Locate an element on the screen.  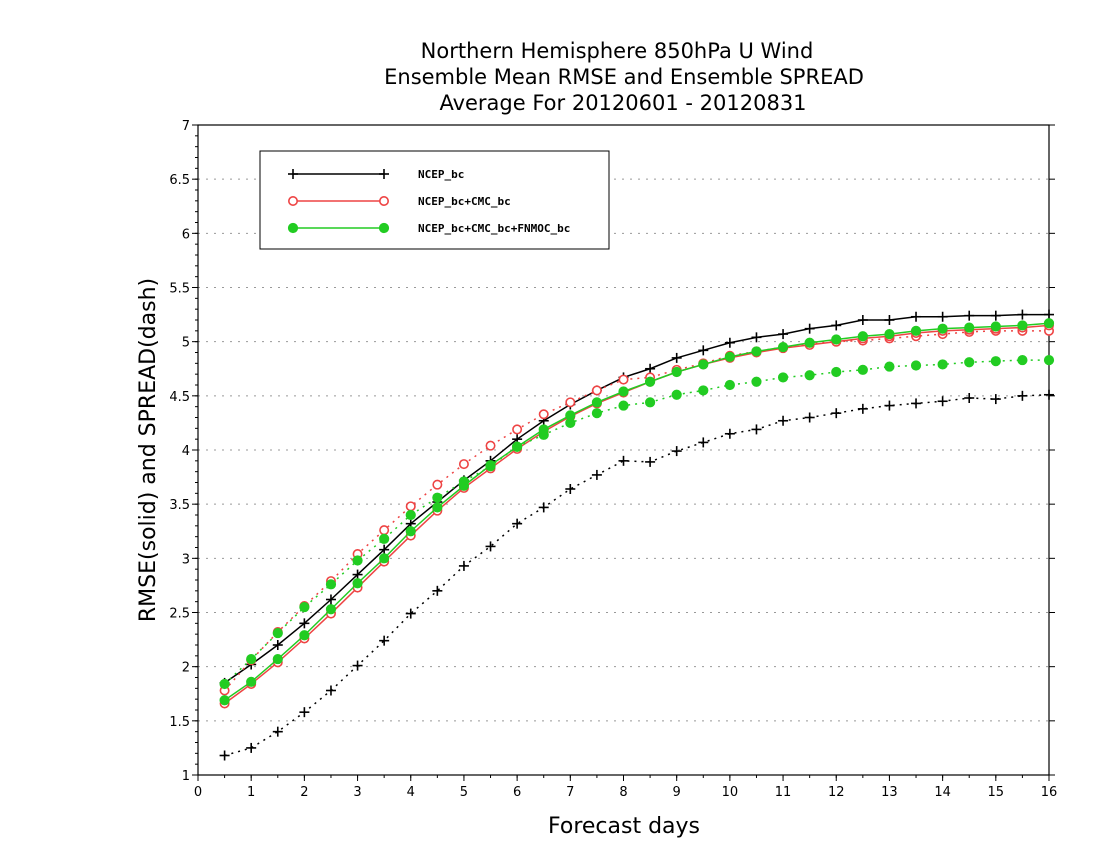
x-tick-label: 0 is located at coordinates (198, 792).